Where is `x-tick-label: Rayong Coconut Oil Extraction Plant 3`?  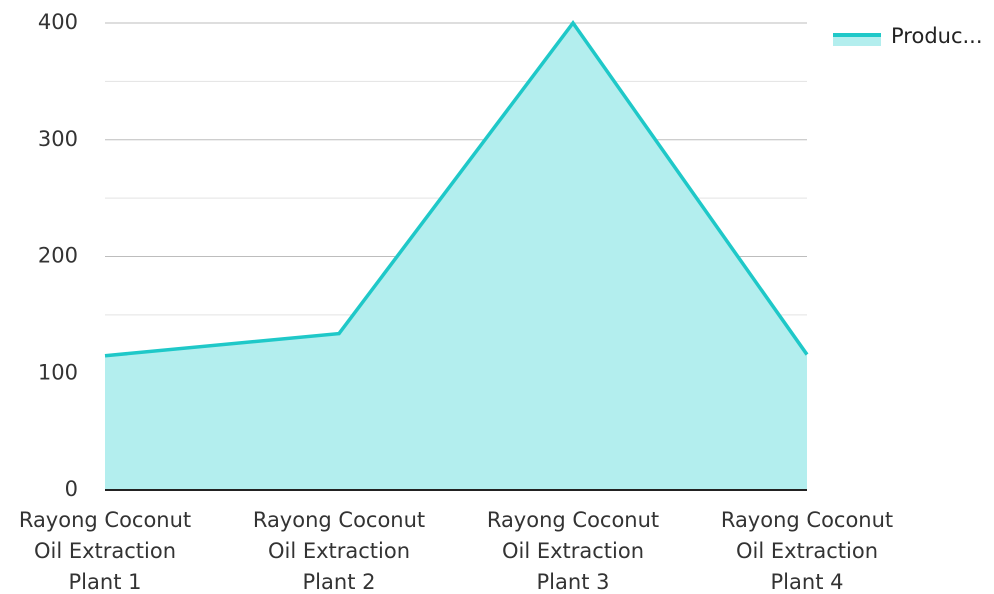
x-tick-label: Rayong Coconut Oil Extraction Plant 3 is located at coordinates (573, 551).